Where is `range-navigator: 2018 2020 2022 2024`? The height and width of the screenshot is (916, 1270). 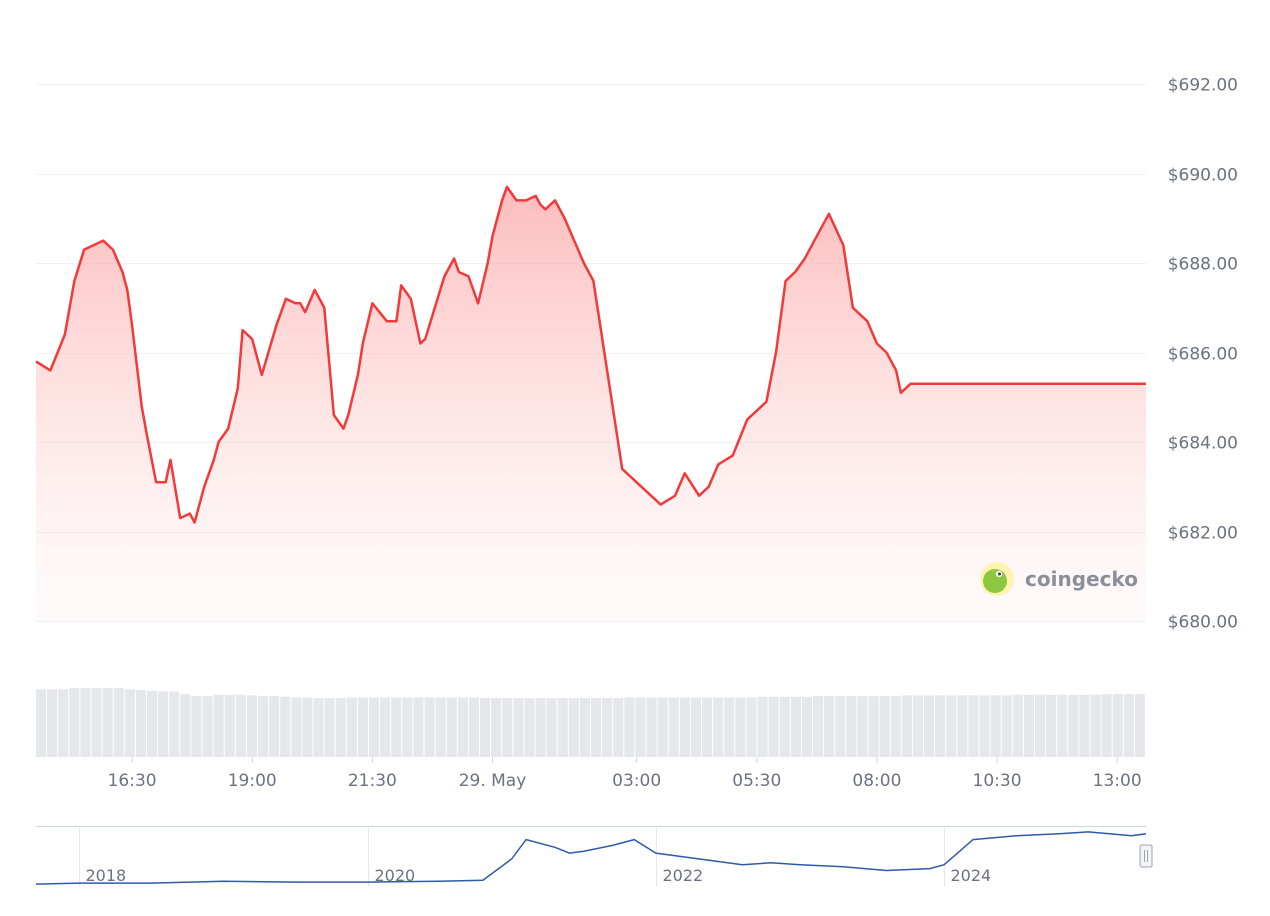 range-navigator: 2018 2020 2022 2024 is located at coordinates (594, 856).